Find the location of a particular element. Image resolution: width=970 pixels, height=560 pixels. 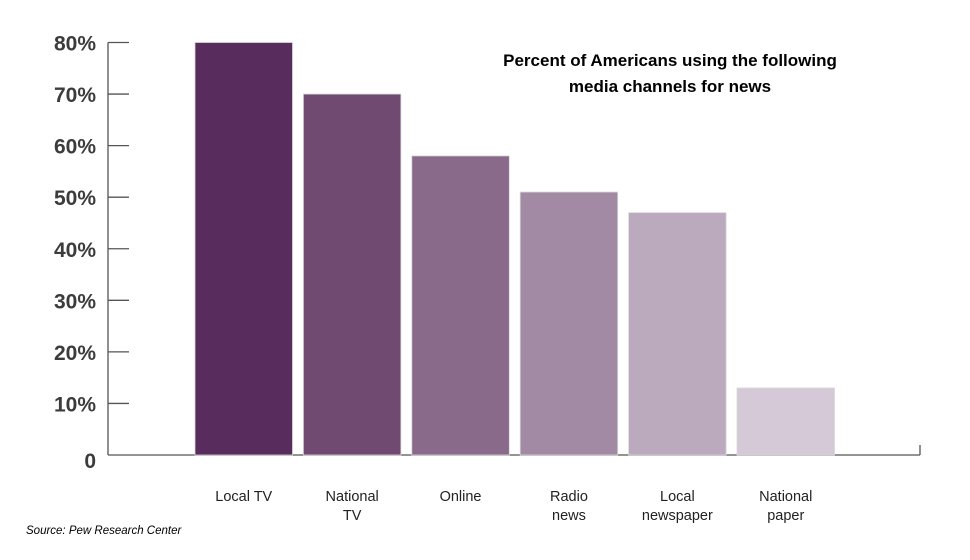

y-tick-label: 80% is located at coordinates (75, 44).